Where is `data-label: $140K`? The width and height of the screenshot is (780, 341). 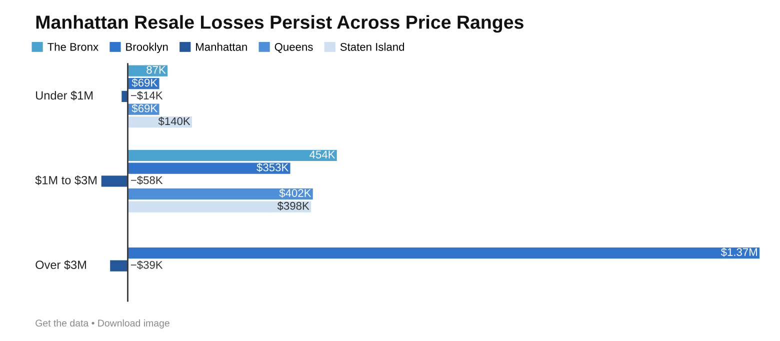 data-label: $140K is located at coordinates (174, 121).